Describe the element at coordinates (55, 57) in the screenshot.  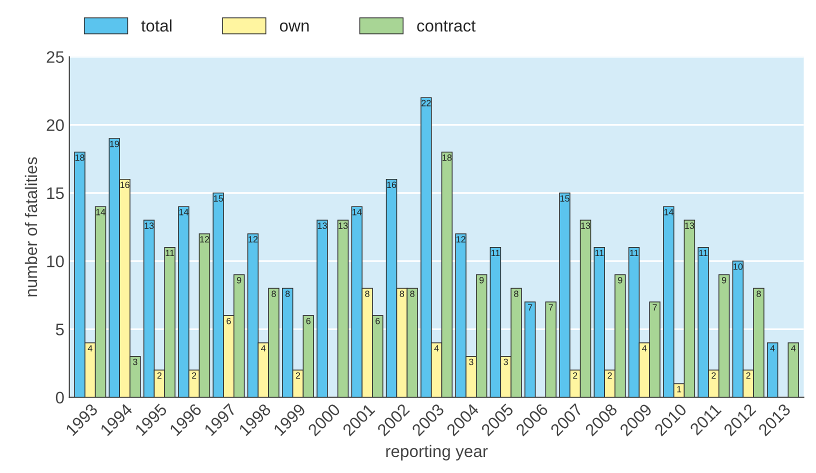
I see `y-tick-label: 25` at that location.